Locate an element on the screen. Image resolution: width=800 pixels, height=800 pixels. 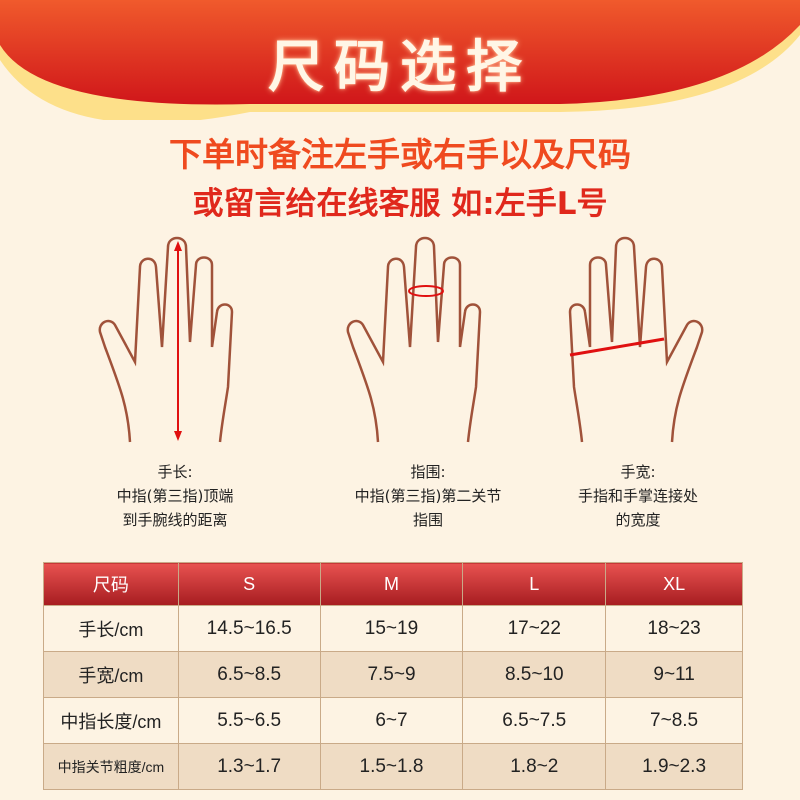
hand-length-diagram is located at coordinates (166, 339).